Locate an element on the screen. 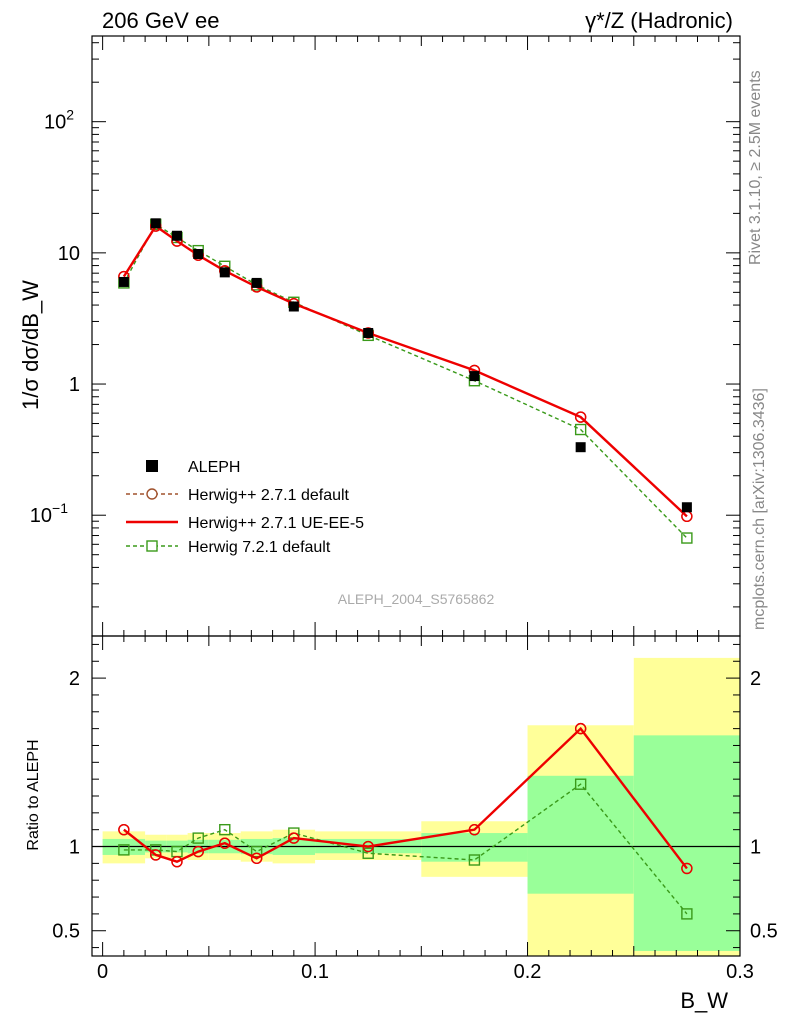 The height and width of the screenshot is (1024, 786). header-right: γ*/Z (Hadronic) is located at coordinates (659, 20).